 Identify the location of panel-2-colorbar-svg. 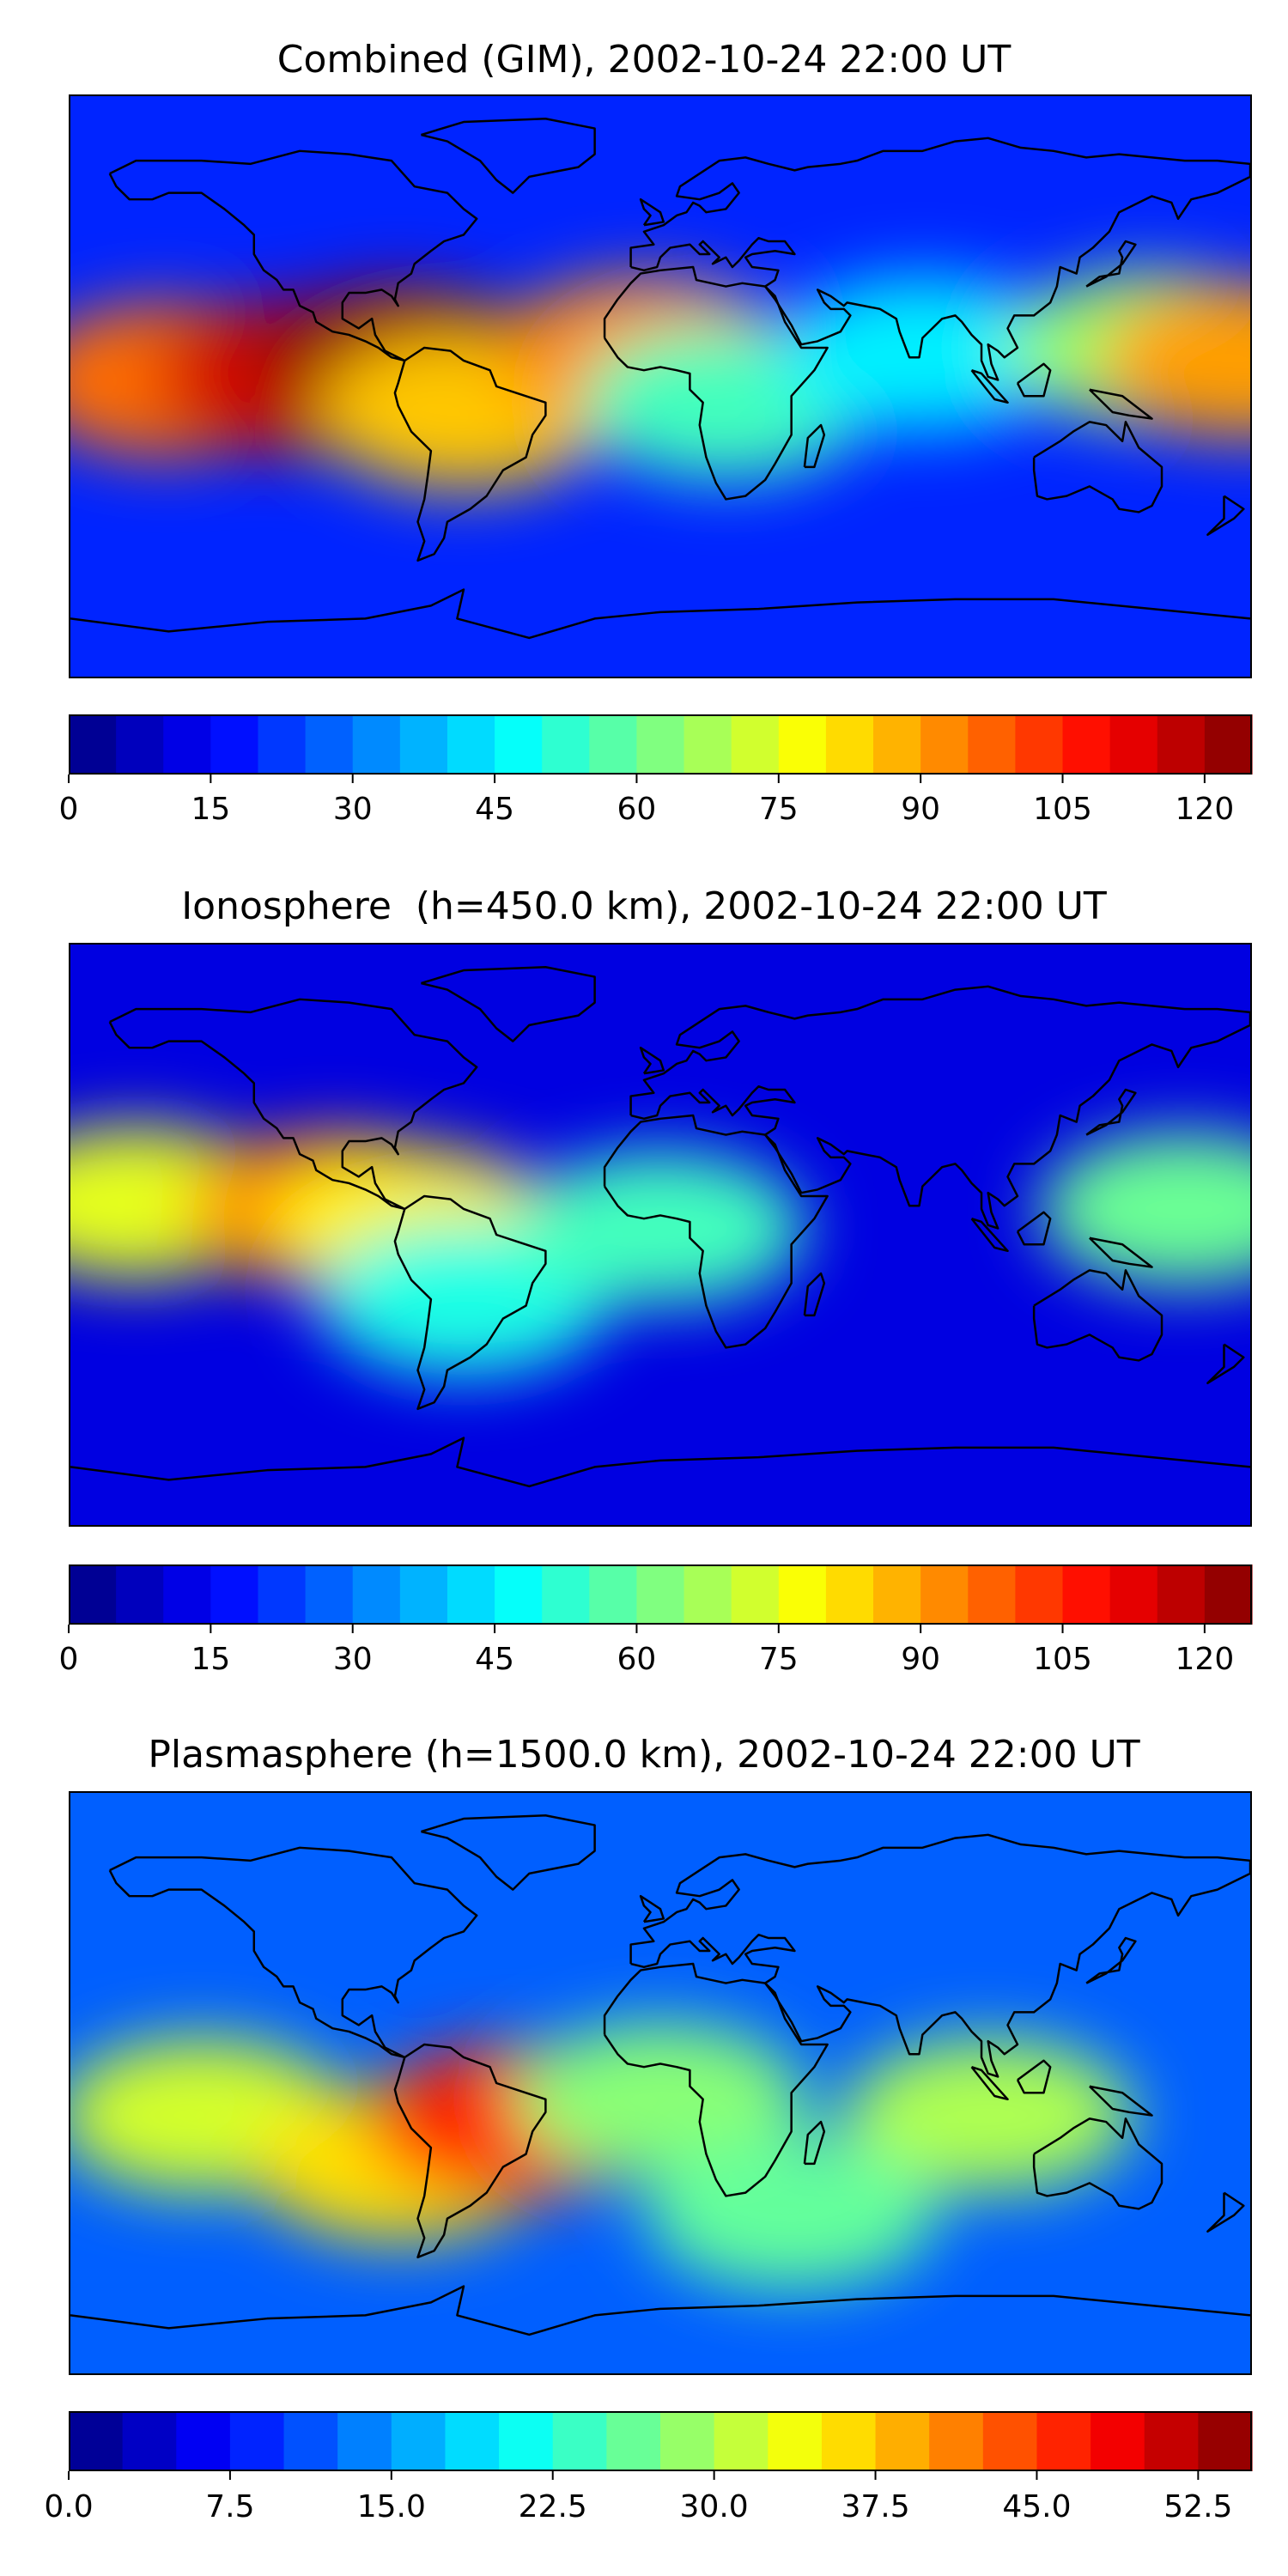
(660, 1598).